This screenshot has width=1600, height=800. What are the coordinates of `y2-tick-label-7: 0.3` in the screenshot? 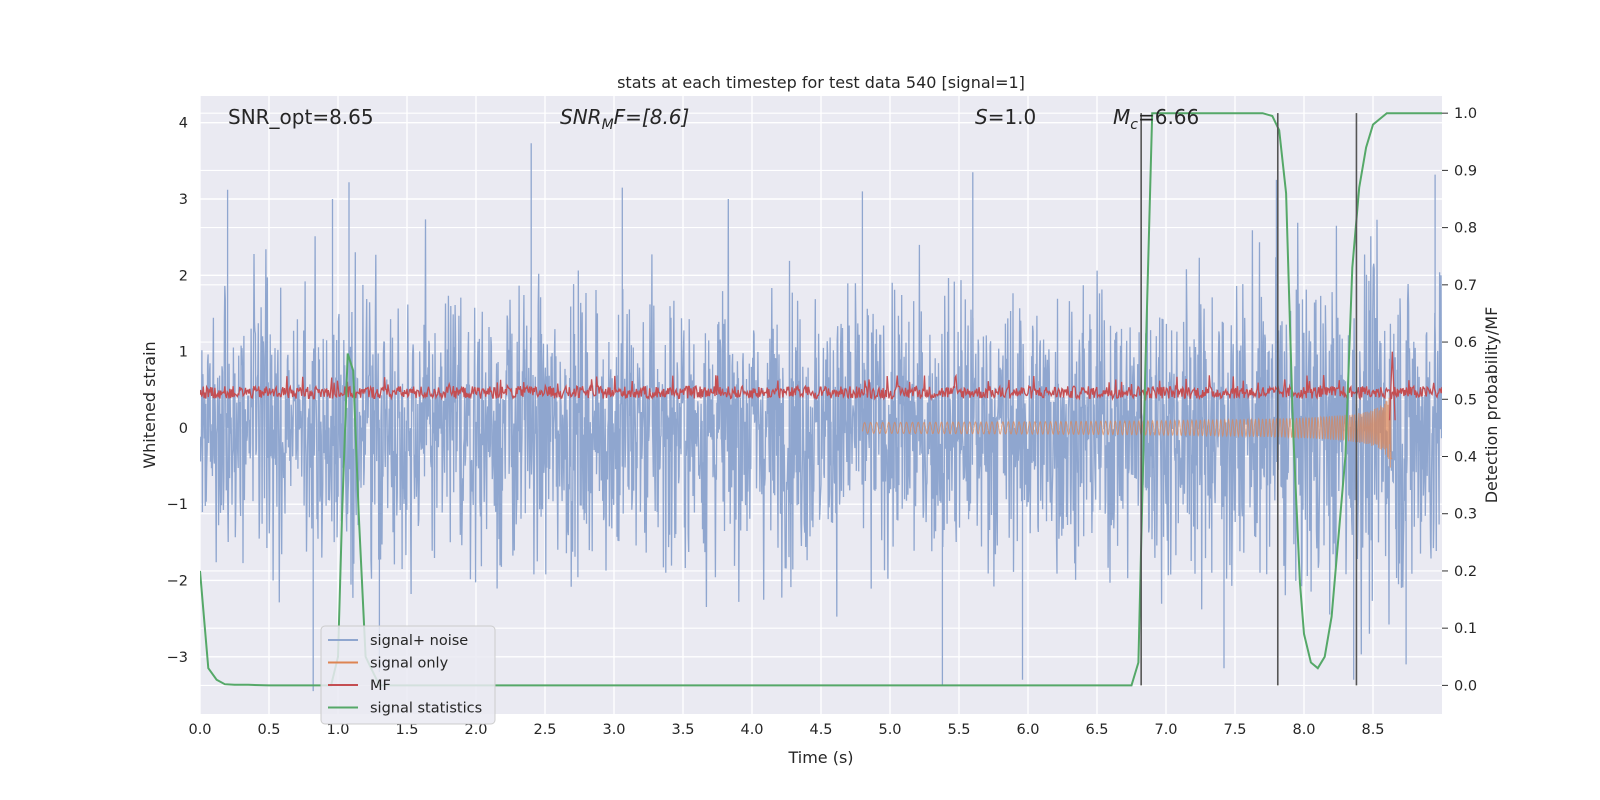 It's located at (1465, 515).